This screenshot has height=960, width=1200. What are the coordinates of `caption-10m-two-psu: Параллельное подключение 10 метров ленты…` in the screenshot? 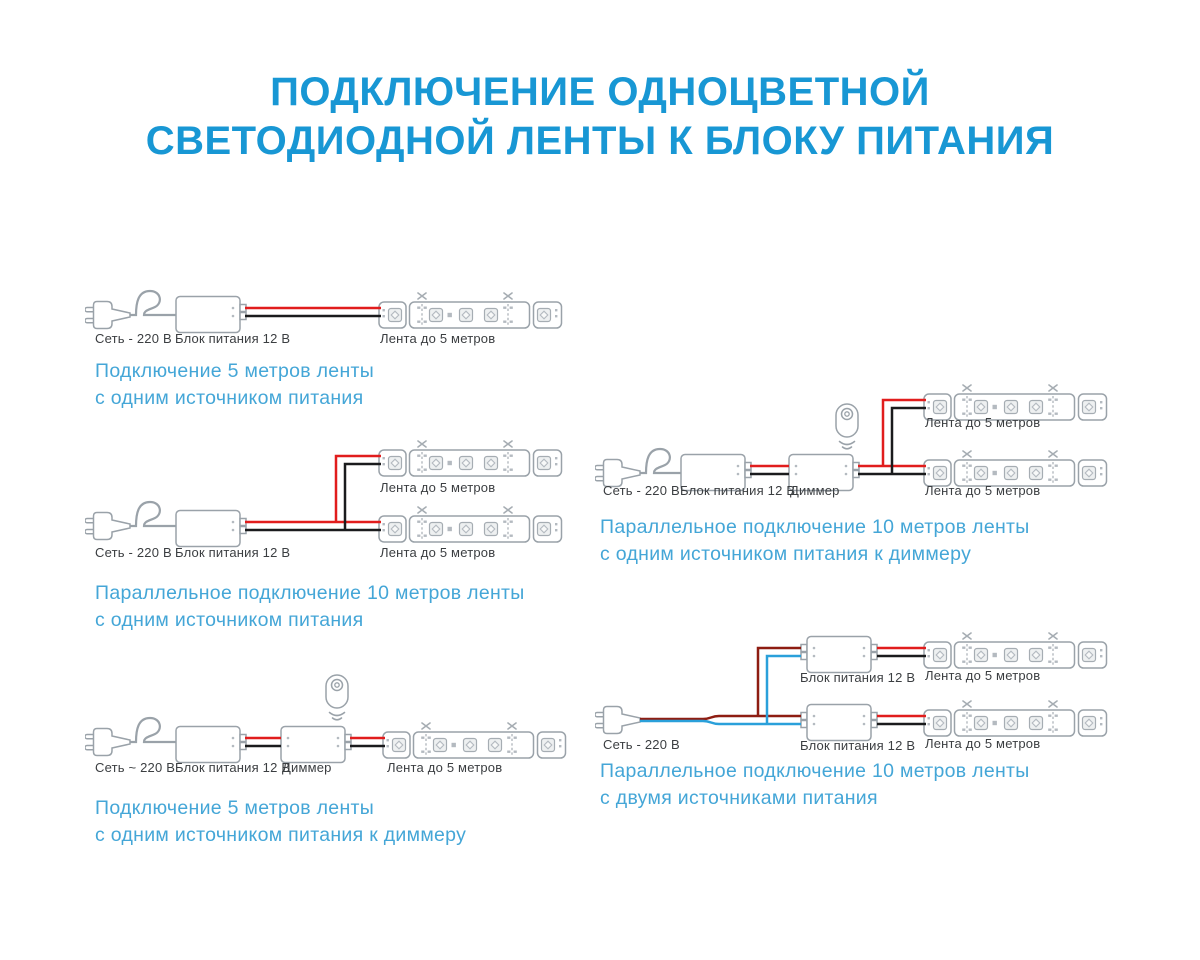 It's located at (815, 784).